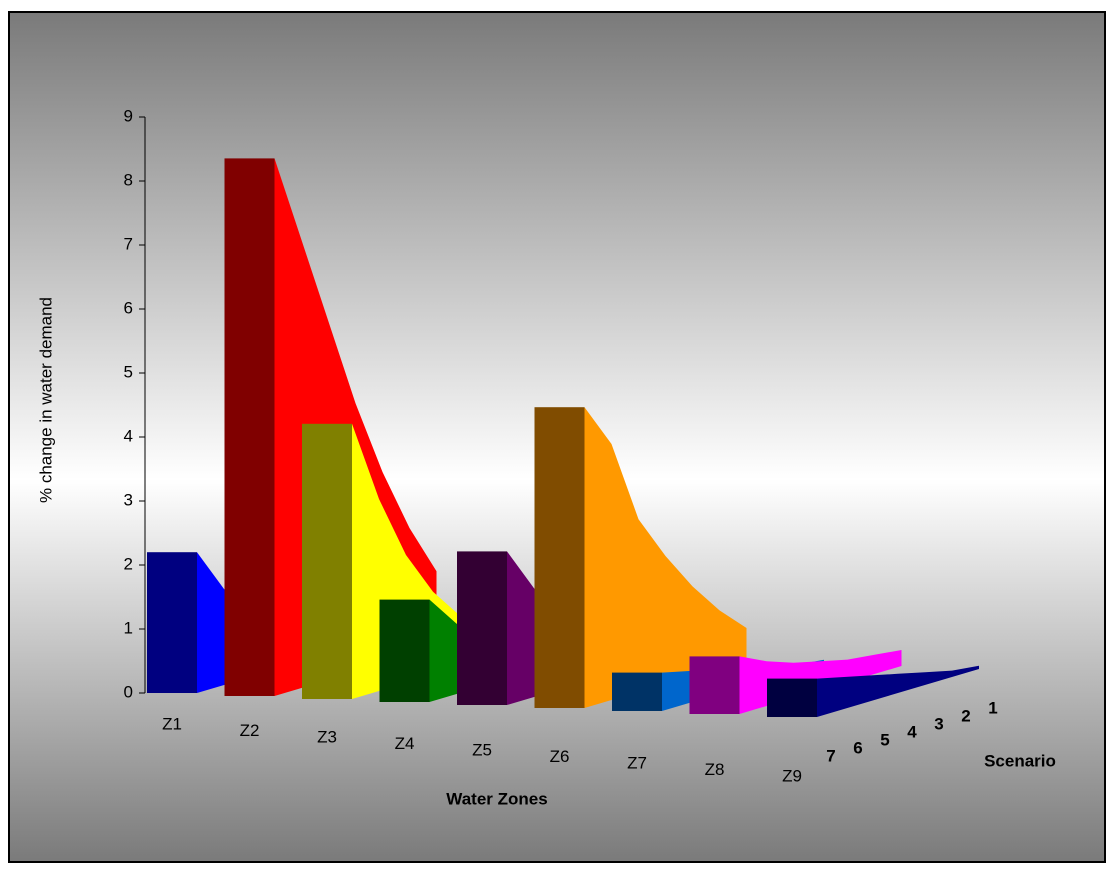 The image size is (1114, 880). What do you see at coordinates (128, 627) in the screenshot?
I see `y-tick-label: 1` at bounding box center [128, 627].